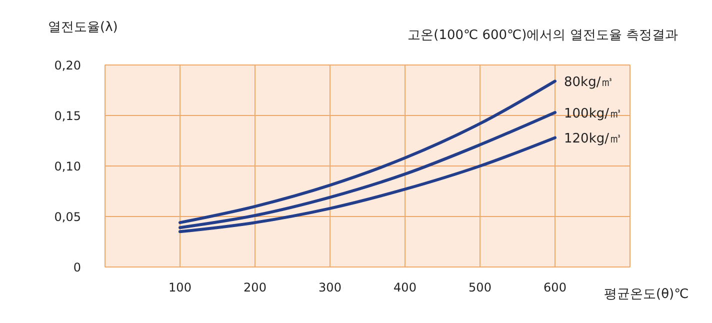  I want to click on y-tick-label: 0,05, so click(67, 217).